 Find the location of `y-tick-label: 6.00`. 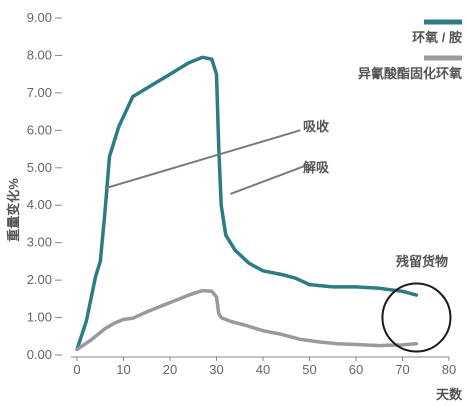

y-tick-label: 6.00 is located at coordinates (39, 129).